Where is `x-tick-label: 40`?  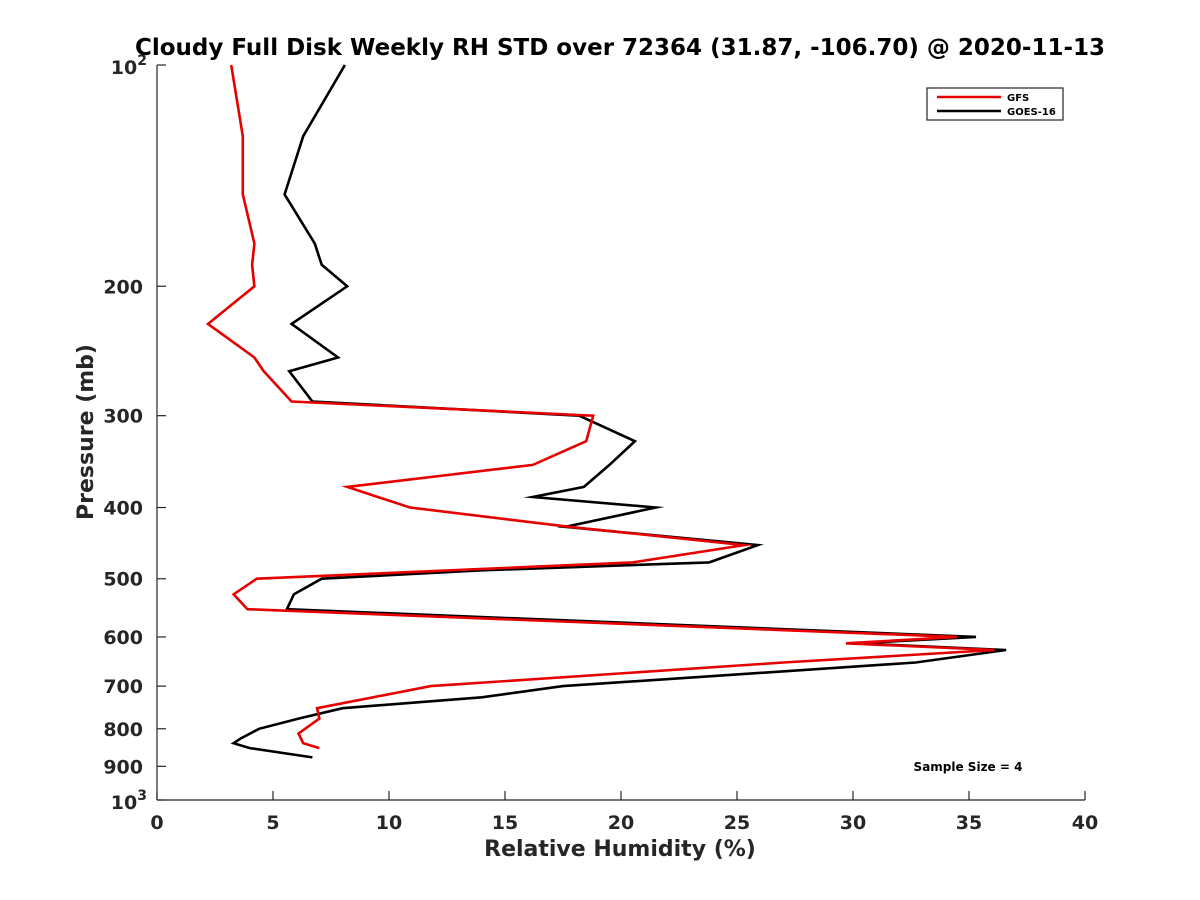
x-tick-label: 40 is located at coordinates (1085, 823).